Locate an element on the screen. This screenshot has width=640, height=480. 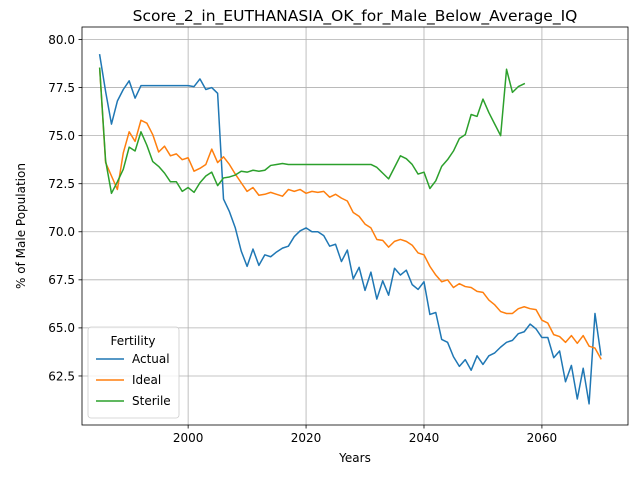
x-axis-ticks: 2000 2020 2040 2060 is located at coordinates (365, 435).